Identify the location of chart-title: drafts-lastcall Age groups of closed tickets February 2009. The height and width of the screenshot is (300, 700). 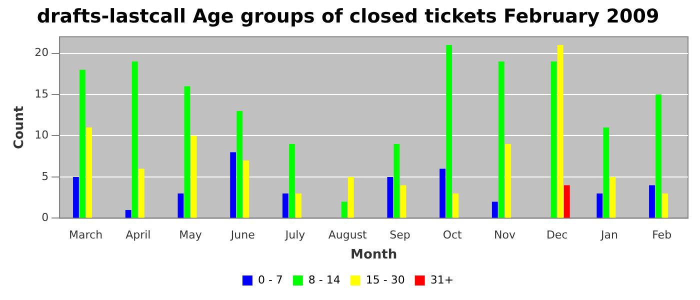
(348, 16).